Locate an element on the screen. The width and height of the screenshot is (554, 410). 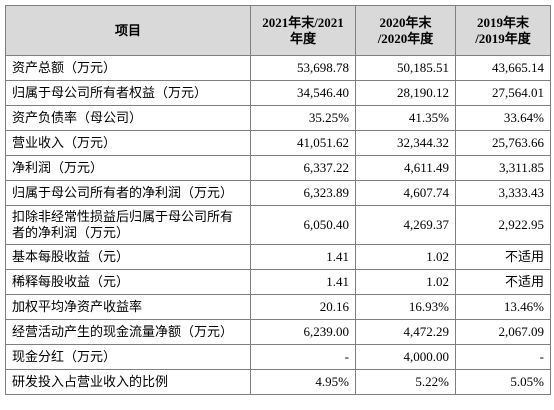
cell-value: 25,763.66 is located at coordinates (503, 143).